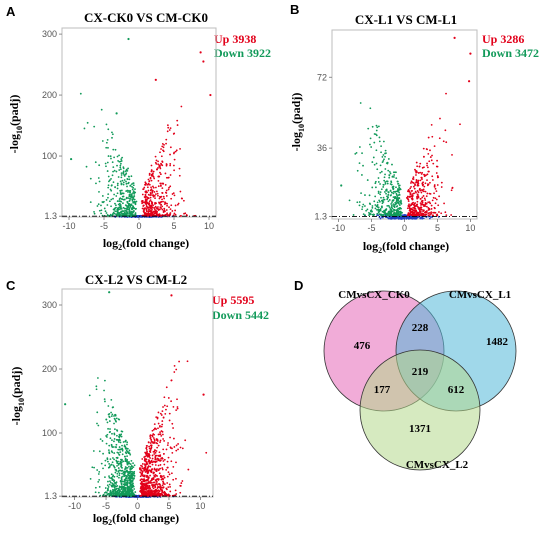  Describe the element at coordinates (168, 506) in the screenshot. I see `x-tick-label: 5` at that location.